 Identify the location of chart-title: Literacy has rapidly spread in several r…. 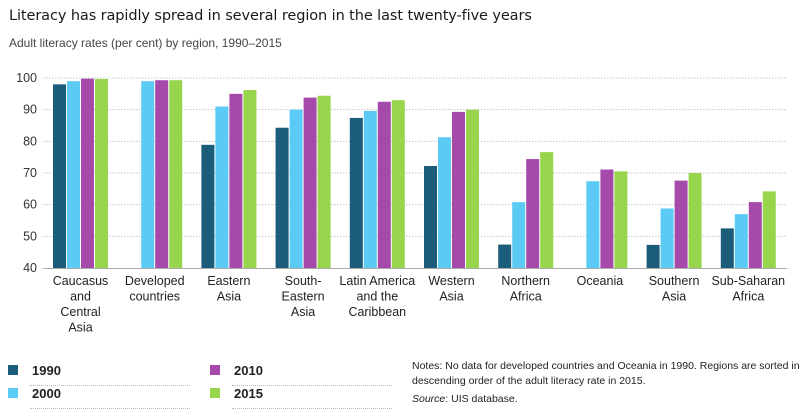
(270, 16).